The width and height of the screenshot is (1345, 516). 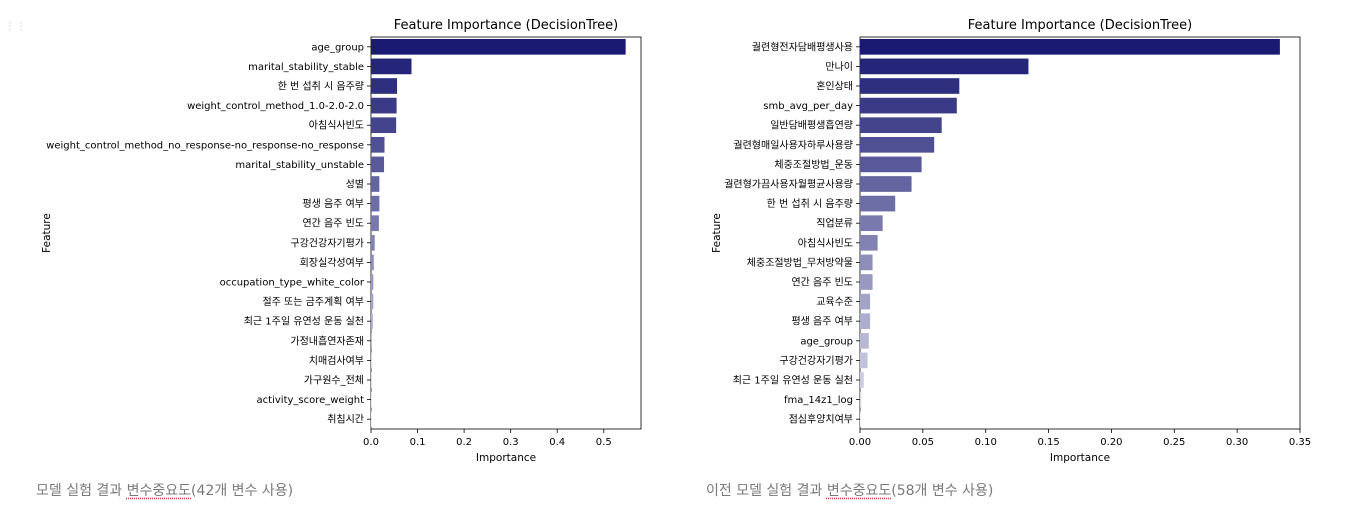 What do you see at coordinates (860, 442) in the screenshot?
I see `x-tick-label: 0.00` at bounding box center [860, 442].